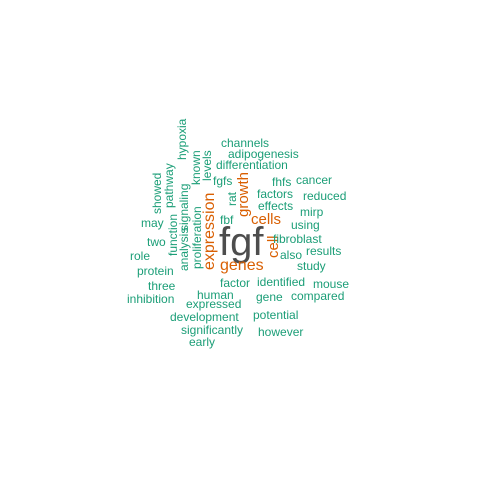 The image size is (480, 480). What do you see at coordinates (214, 304) in the screenshot?
I see `word-expressed: expressed` at bounding box center [214, 304].